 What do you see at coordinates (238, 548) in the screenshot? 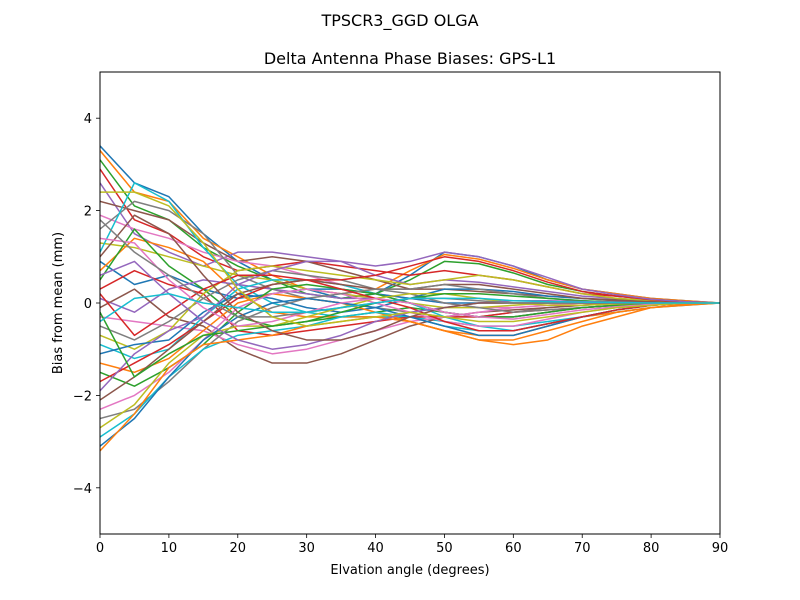
I see `x-tick-label: 20` at bounding box center [238, 548].